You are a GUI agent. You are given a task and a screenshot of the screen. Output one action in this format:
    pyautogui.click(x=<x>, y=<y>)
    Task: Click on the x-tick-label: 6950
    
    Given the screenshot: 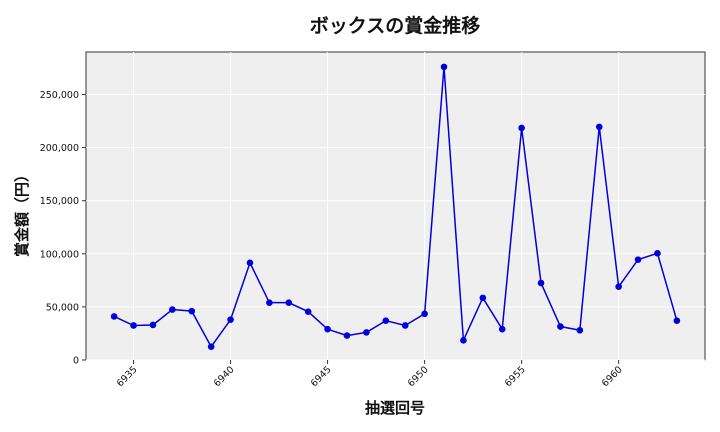 What is the action you would take?
    pyautogui.click(x=418, y=376)
    